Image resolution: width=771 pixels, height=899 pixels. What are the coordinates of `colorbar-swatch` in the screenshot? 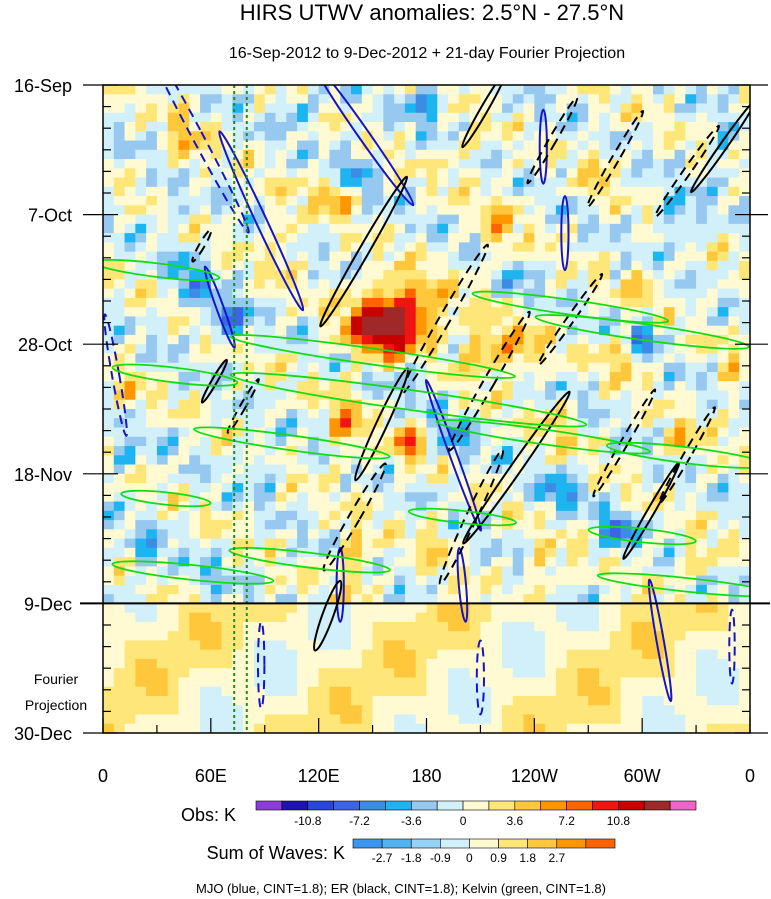 It's located at (320, 805).